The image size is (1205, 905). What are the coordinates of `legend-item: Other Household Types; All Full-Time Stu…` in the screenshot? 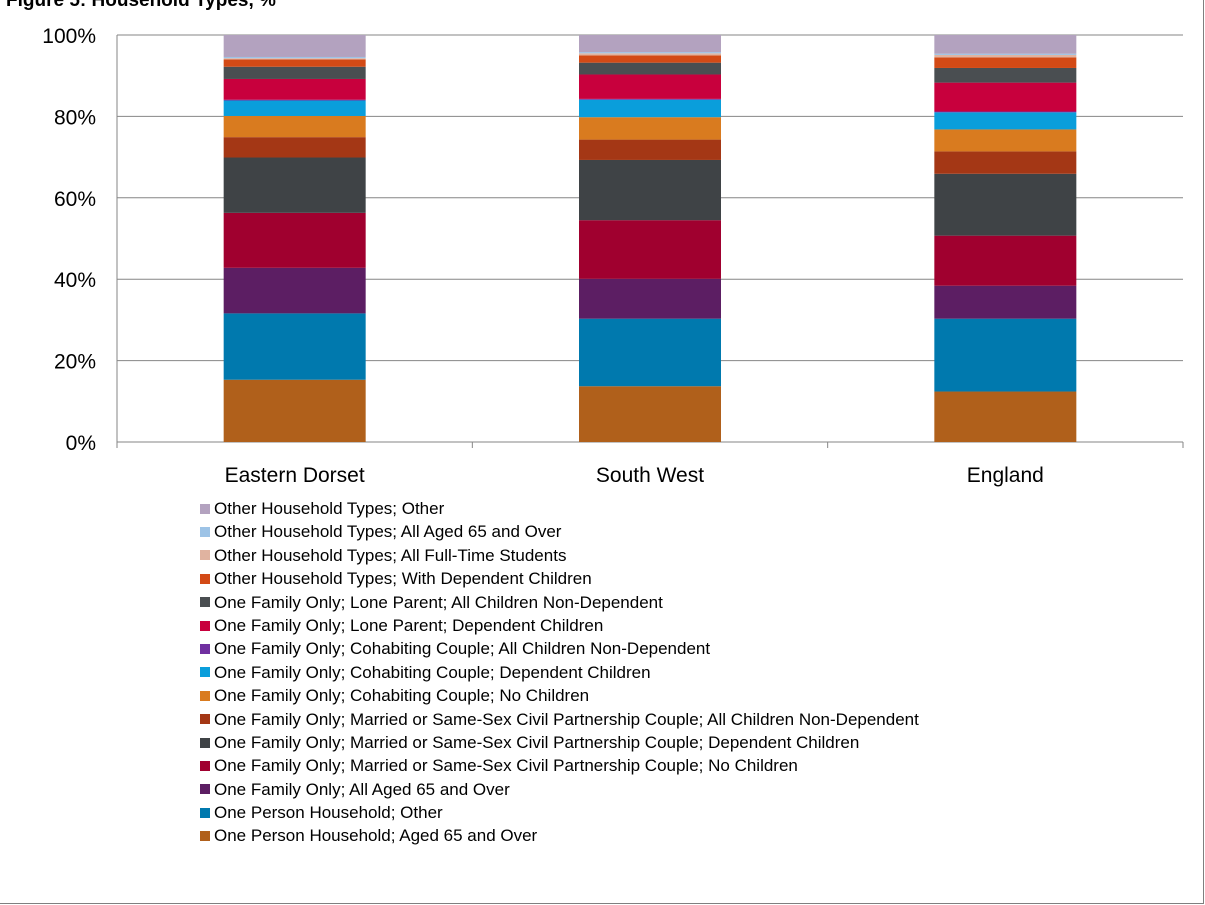 It's located at (559, 555).